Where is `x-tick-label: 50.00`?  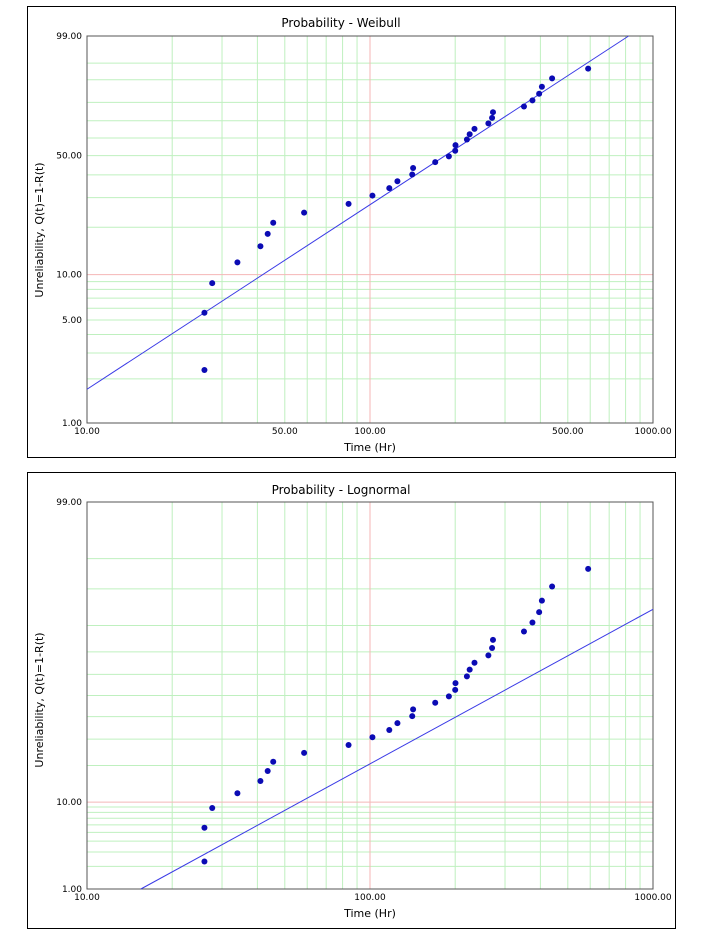
x-tick-label: 50.00 is located at coordinates (285, 432).